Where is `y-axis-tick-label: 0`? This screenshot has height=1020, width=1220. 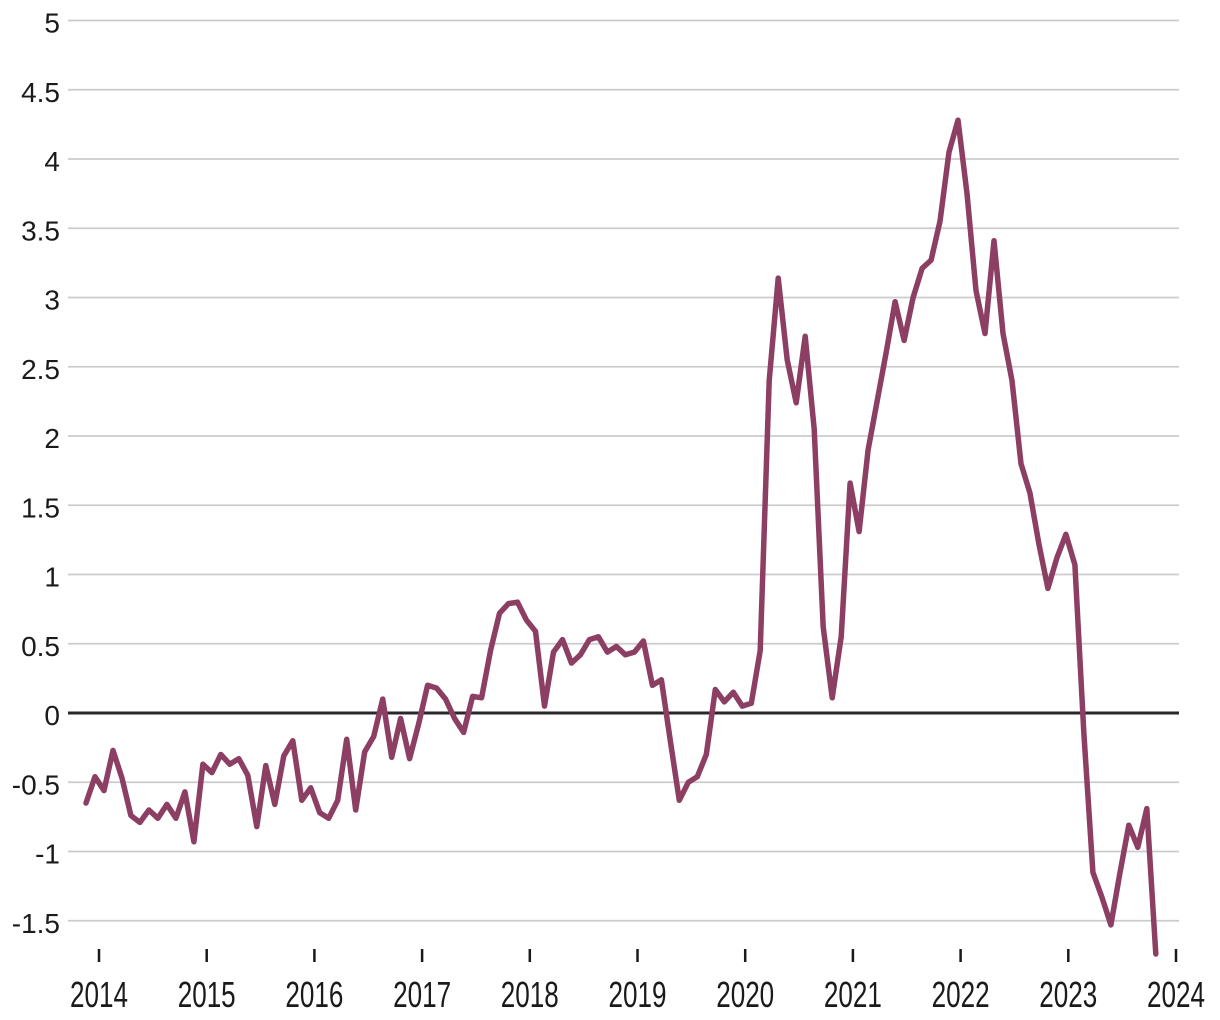 y-axis-tick-label: 0 is located at coordinates (52, 715).